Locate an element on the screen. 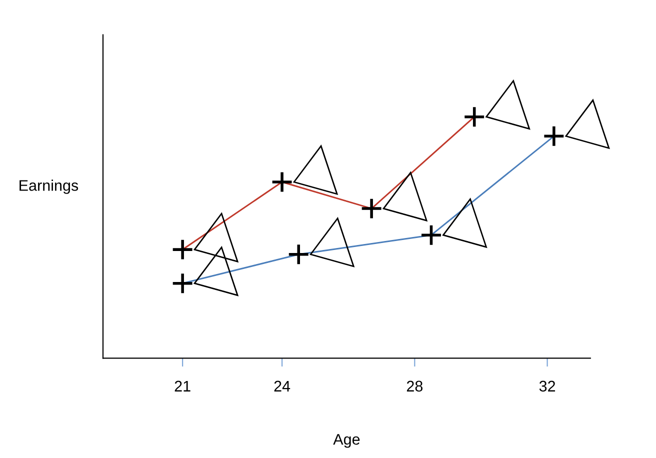  y-axis-title: Earnings is located at coordinates (49, 187).